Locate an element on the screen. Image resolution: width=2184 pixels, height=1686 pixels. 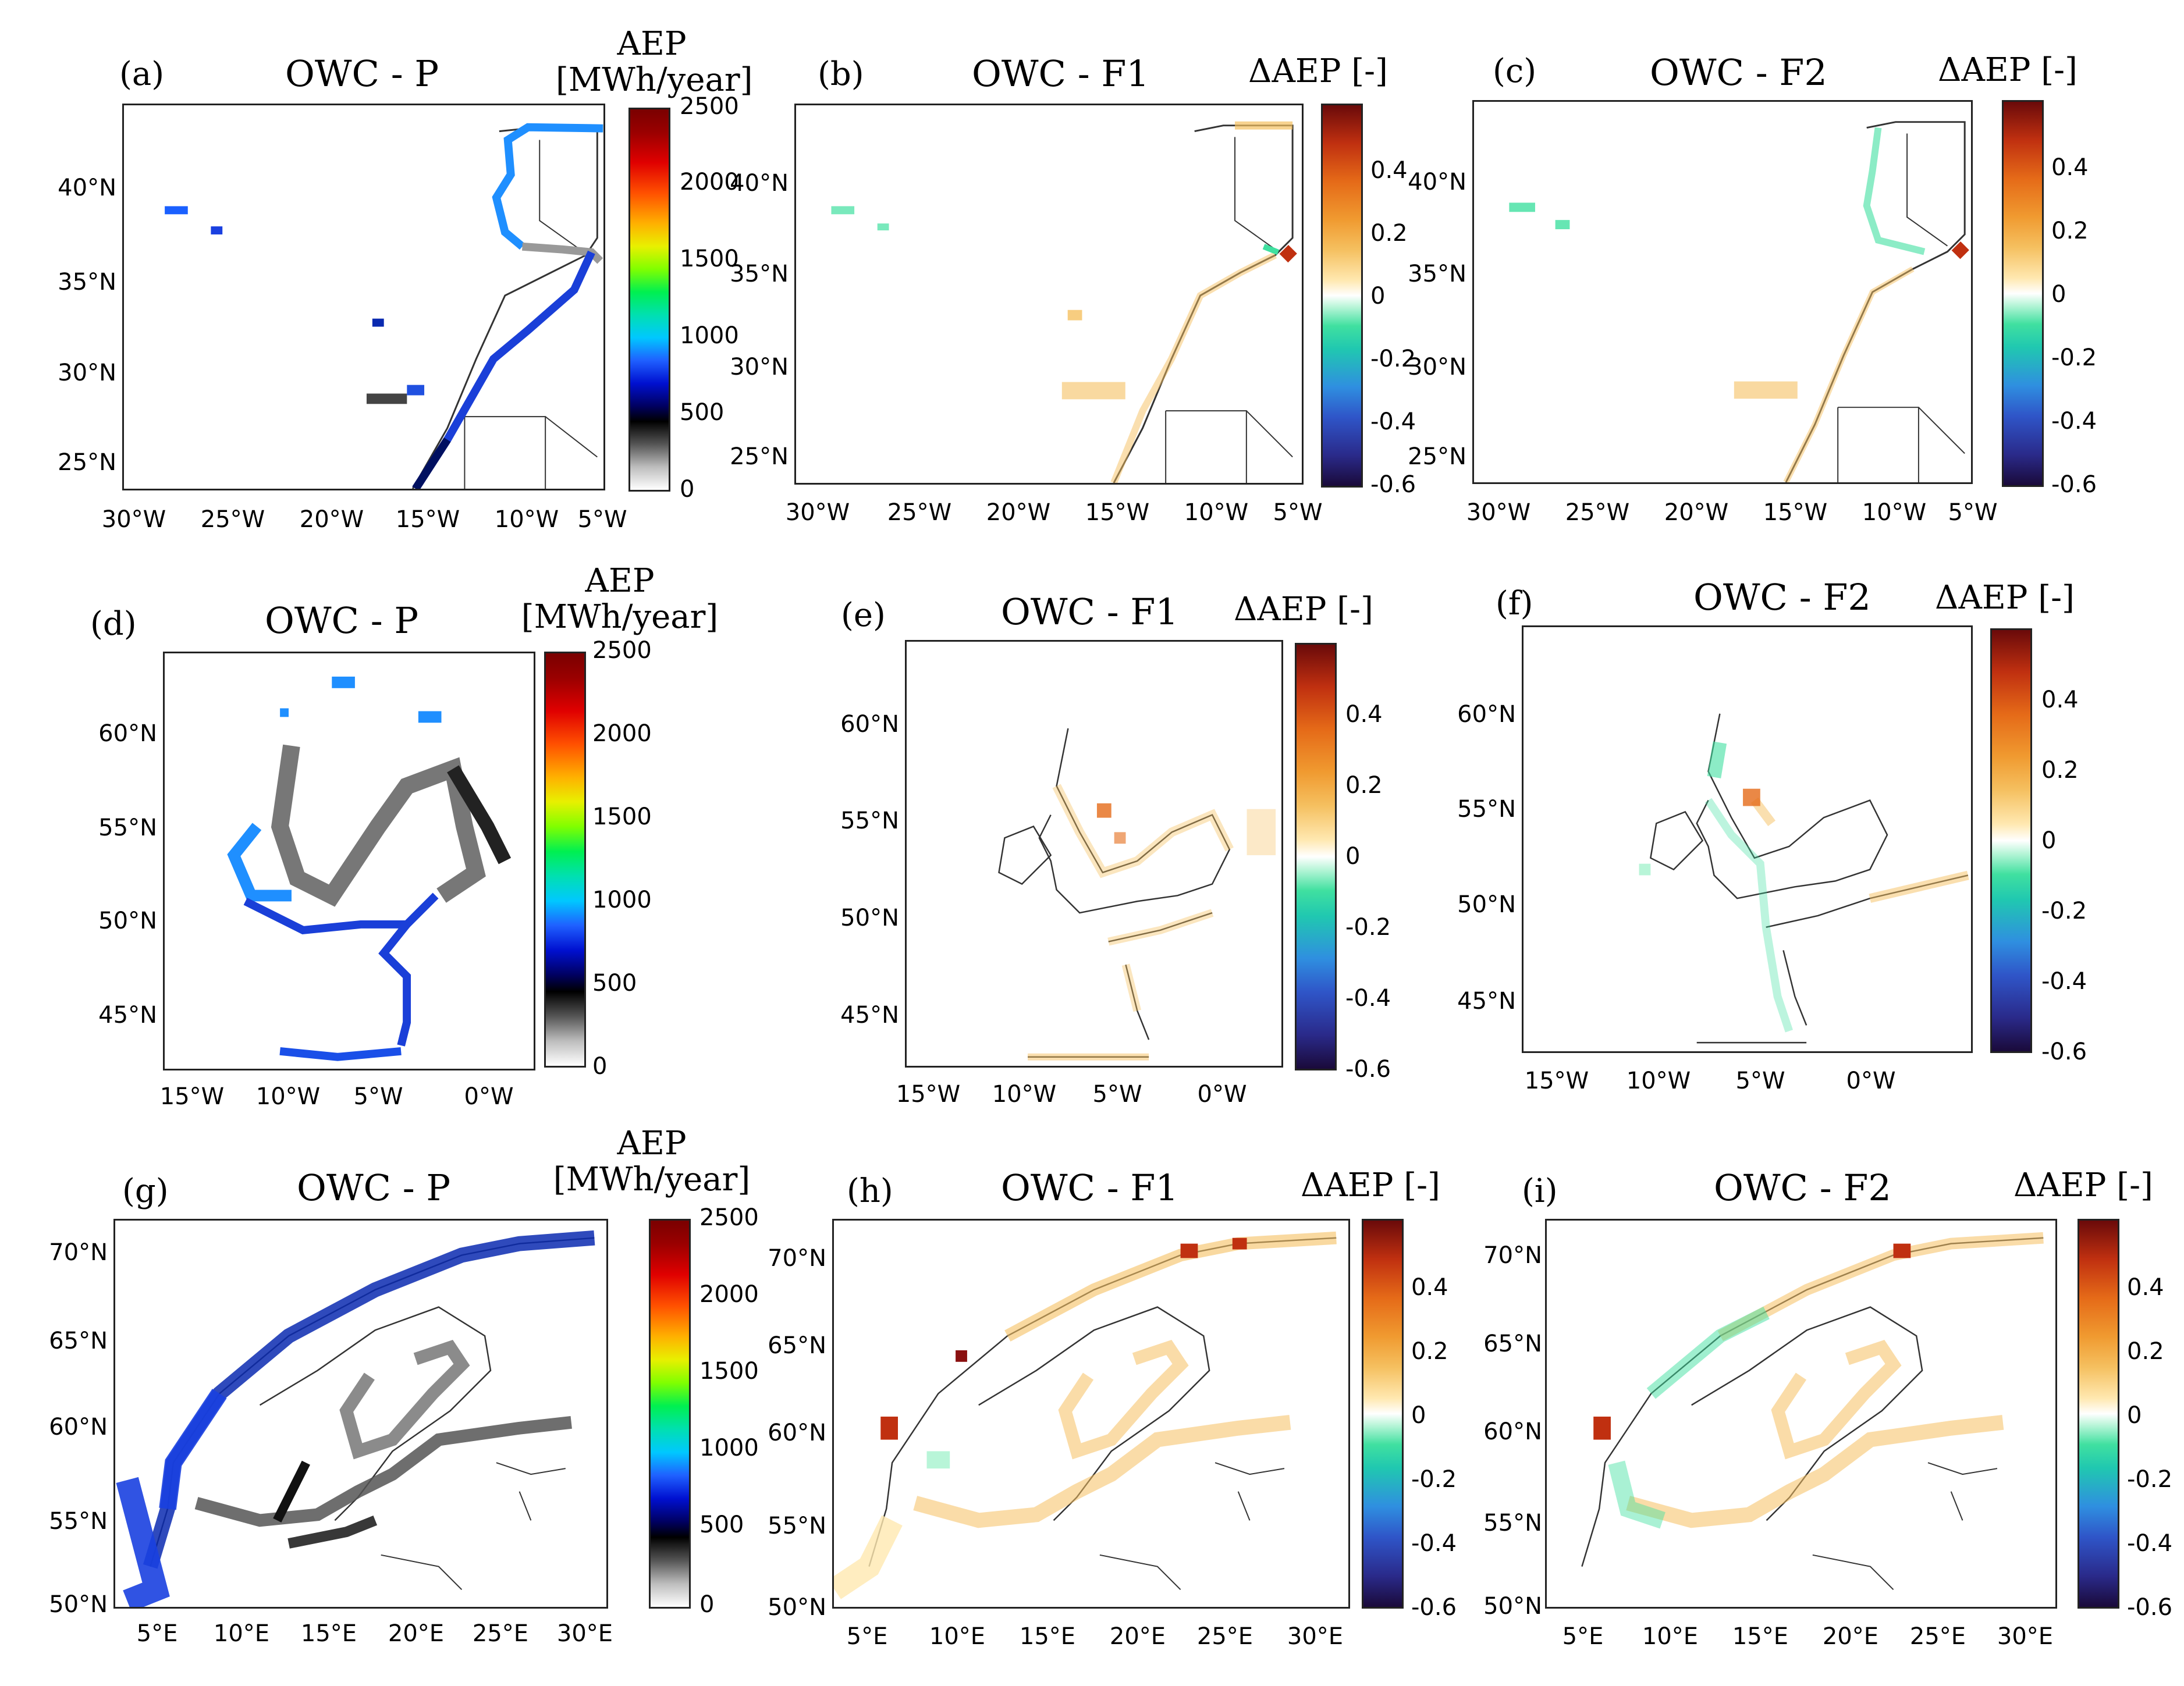
lon-tick: 10°W is located at coordinates (1894, 512).